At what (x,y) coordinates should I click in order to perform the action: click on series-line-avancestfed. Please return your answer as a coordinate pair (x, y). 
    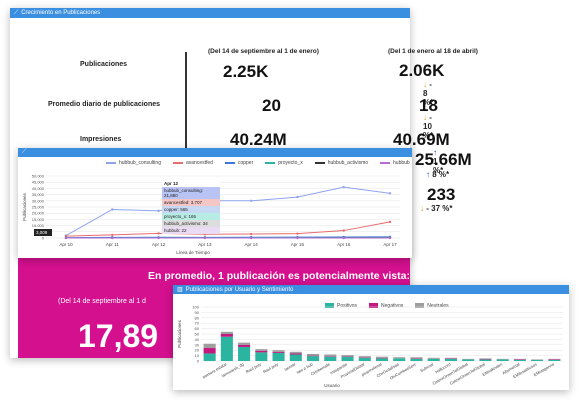
    Looking at the image, I should click on (228, 229).